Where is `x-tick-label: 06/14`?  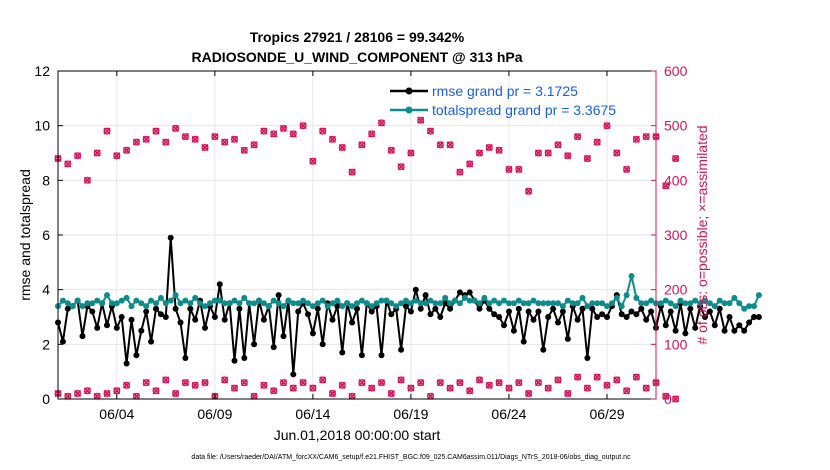 x-tick-label: 06/14 is located at coordinates (312, 414).